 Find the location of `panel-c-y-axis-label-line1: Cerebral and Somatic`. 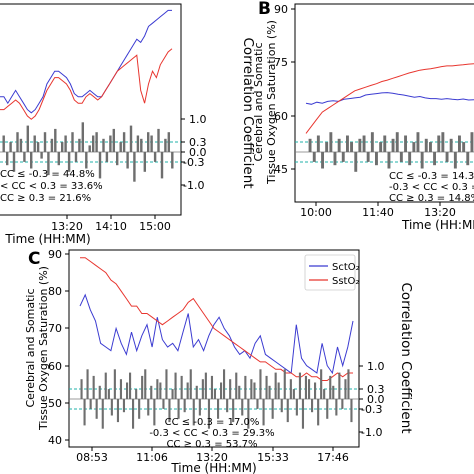

panel-c-y-axis-label-line1: Cerebral and Somatic is located at coordinates (30, 347).